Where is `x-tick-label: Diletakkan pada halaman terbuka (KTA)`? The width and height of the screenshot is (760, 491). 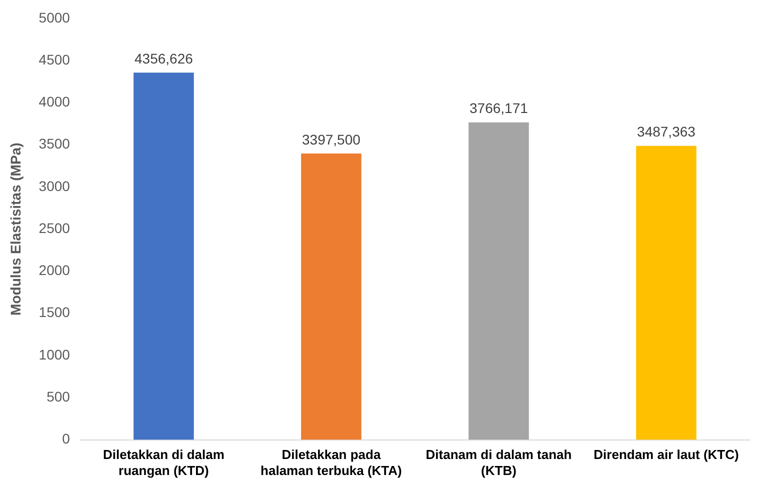
x-tick-label: Diletakkan pada halaman terbuka (KTA) is located at coordinates (331, 462).